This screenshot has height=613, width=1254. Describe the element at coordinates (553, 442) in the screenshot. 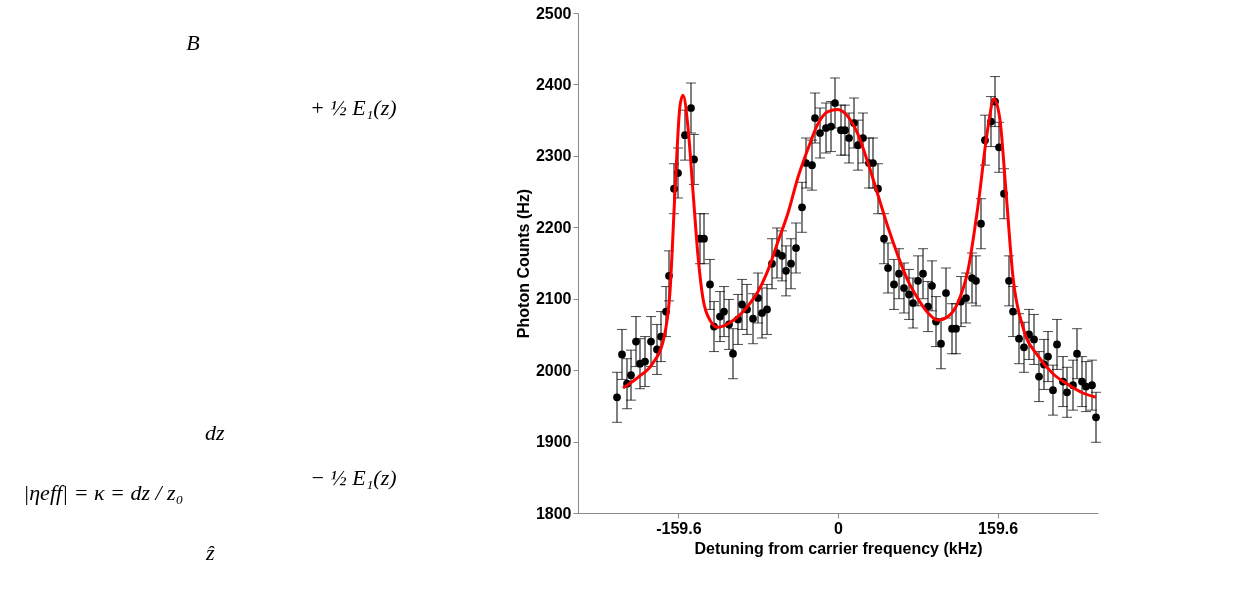

I see `y-tick-label: 1900` at that location.